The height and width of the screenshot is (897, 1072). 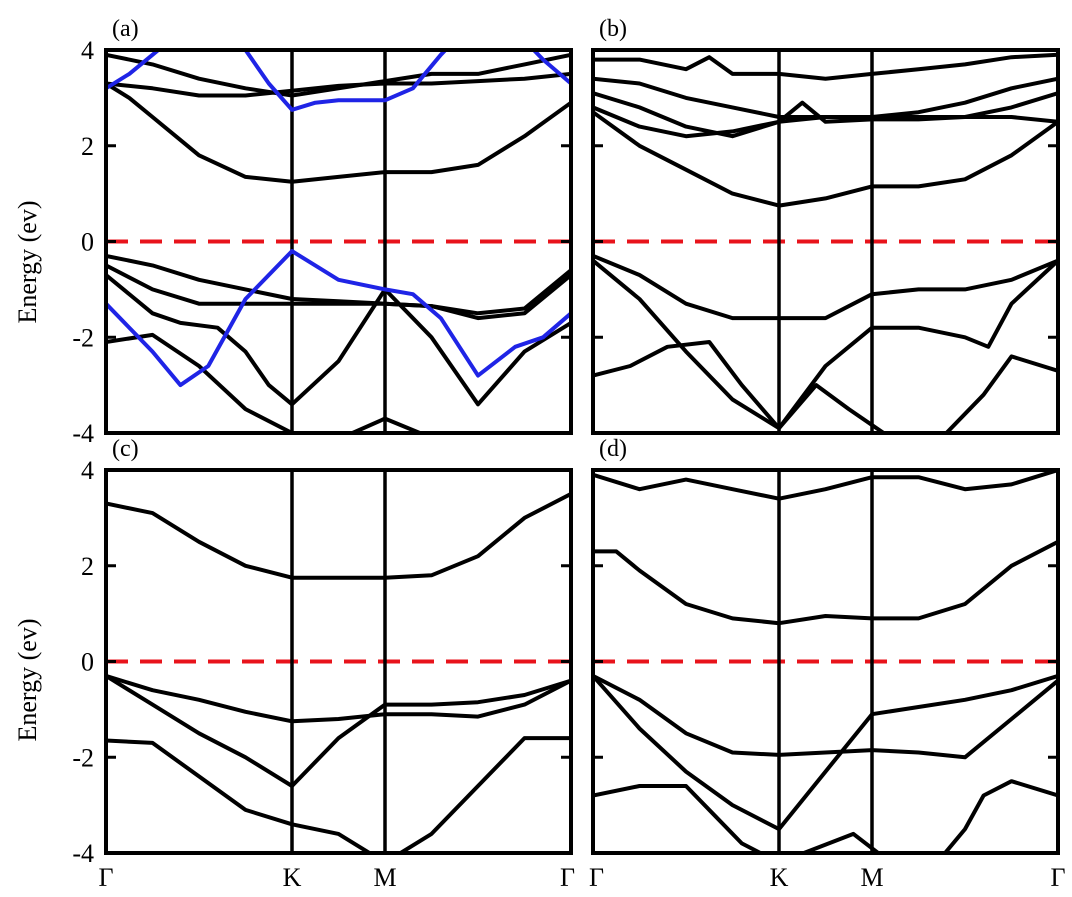 What do you see at coordinates (613, 29) in the screenshot?
I see `panel-label: (b)` at bounding box center [613, 29].